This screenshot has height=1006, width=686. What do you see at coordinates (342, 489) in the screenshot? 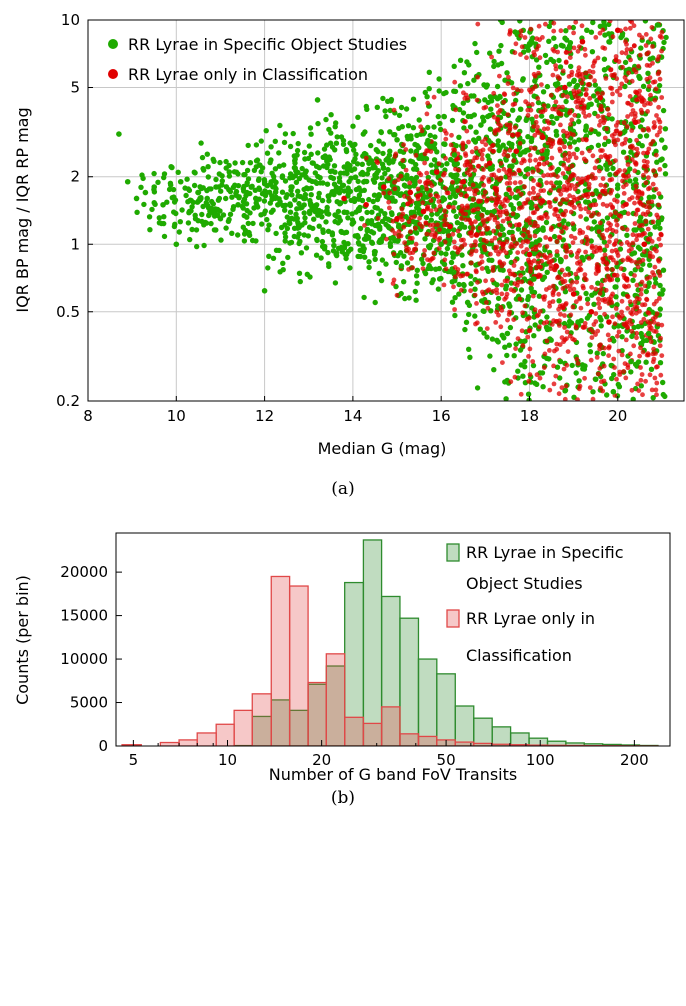
I see `scatter-caption: (a)` at bounding box center [342, 489].